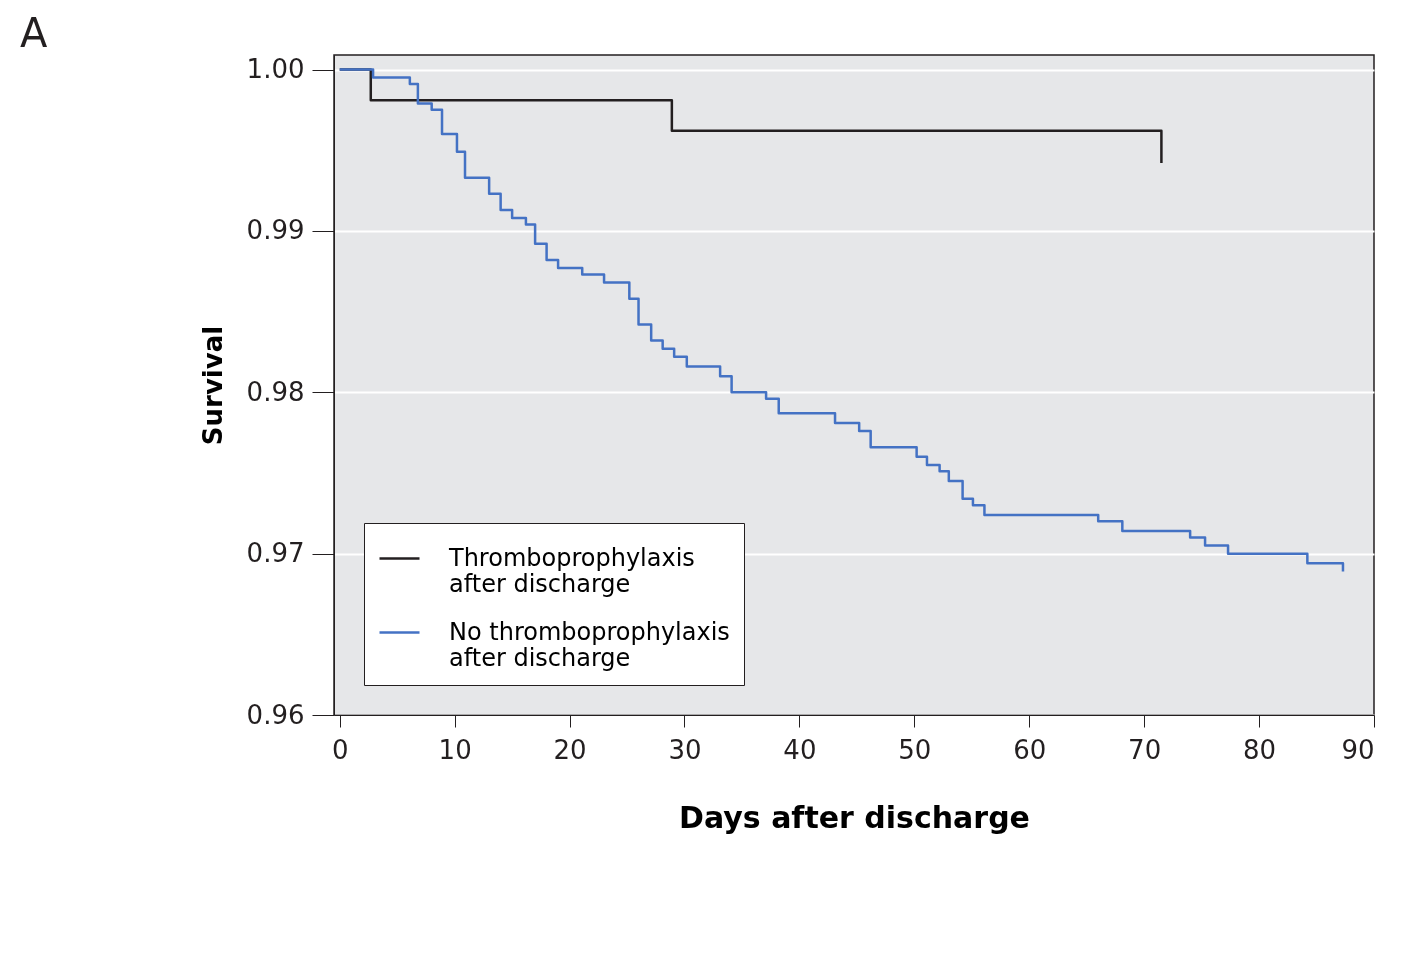  What do you see at coordinates (1030, 749) in the screenshot?
I see `x-tick-label: 60` at bounding box center [1030, 749].